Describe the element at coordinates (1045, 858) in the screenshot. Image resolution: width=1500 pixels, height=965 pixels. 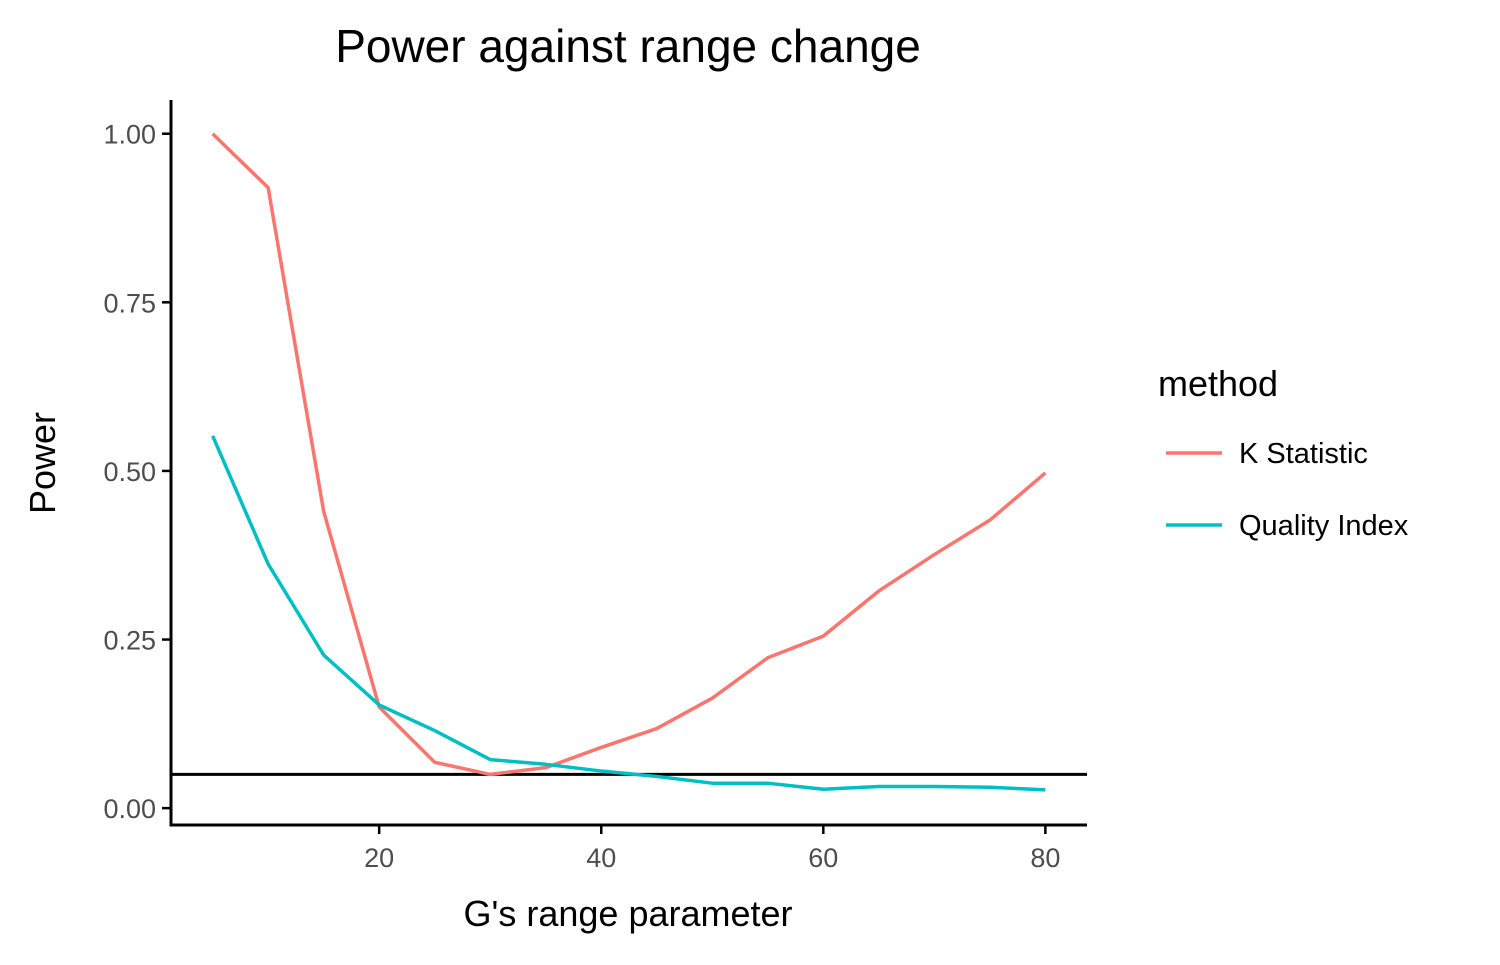
I see `x-tick-label: 80` at that location.